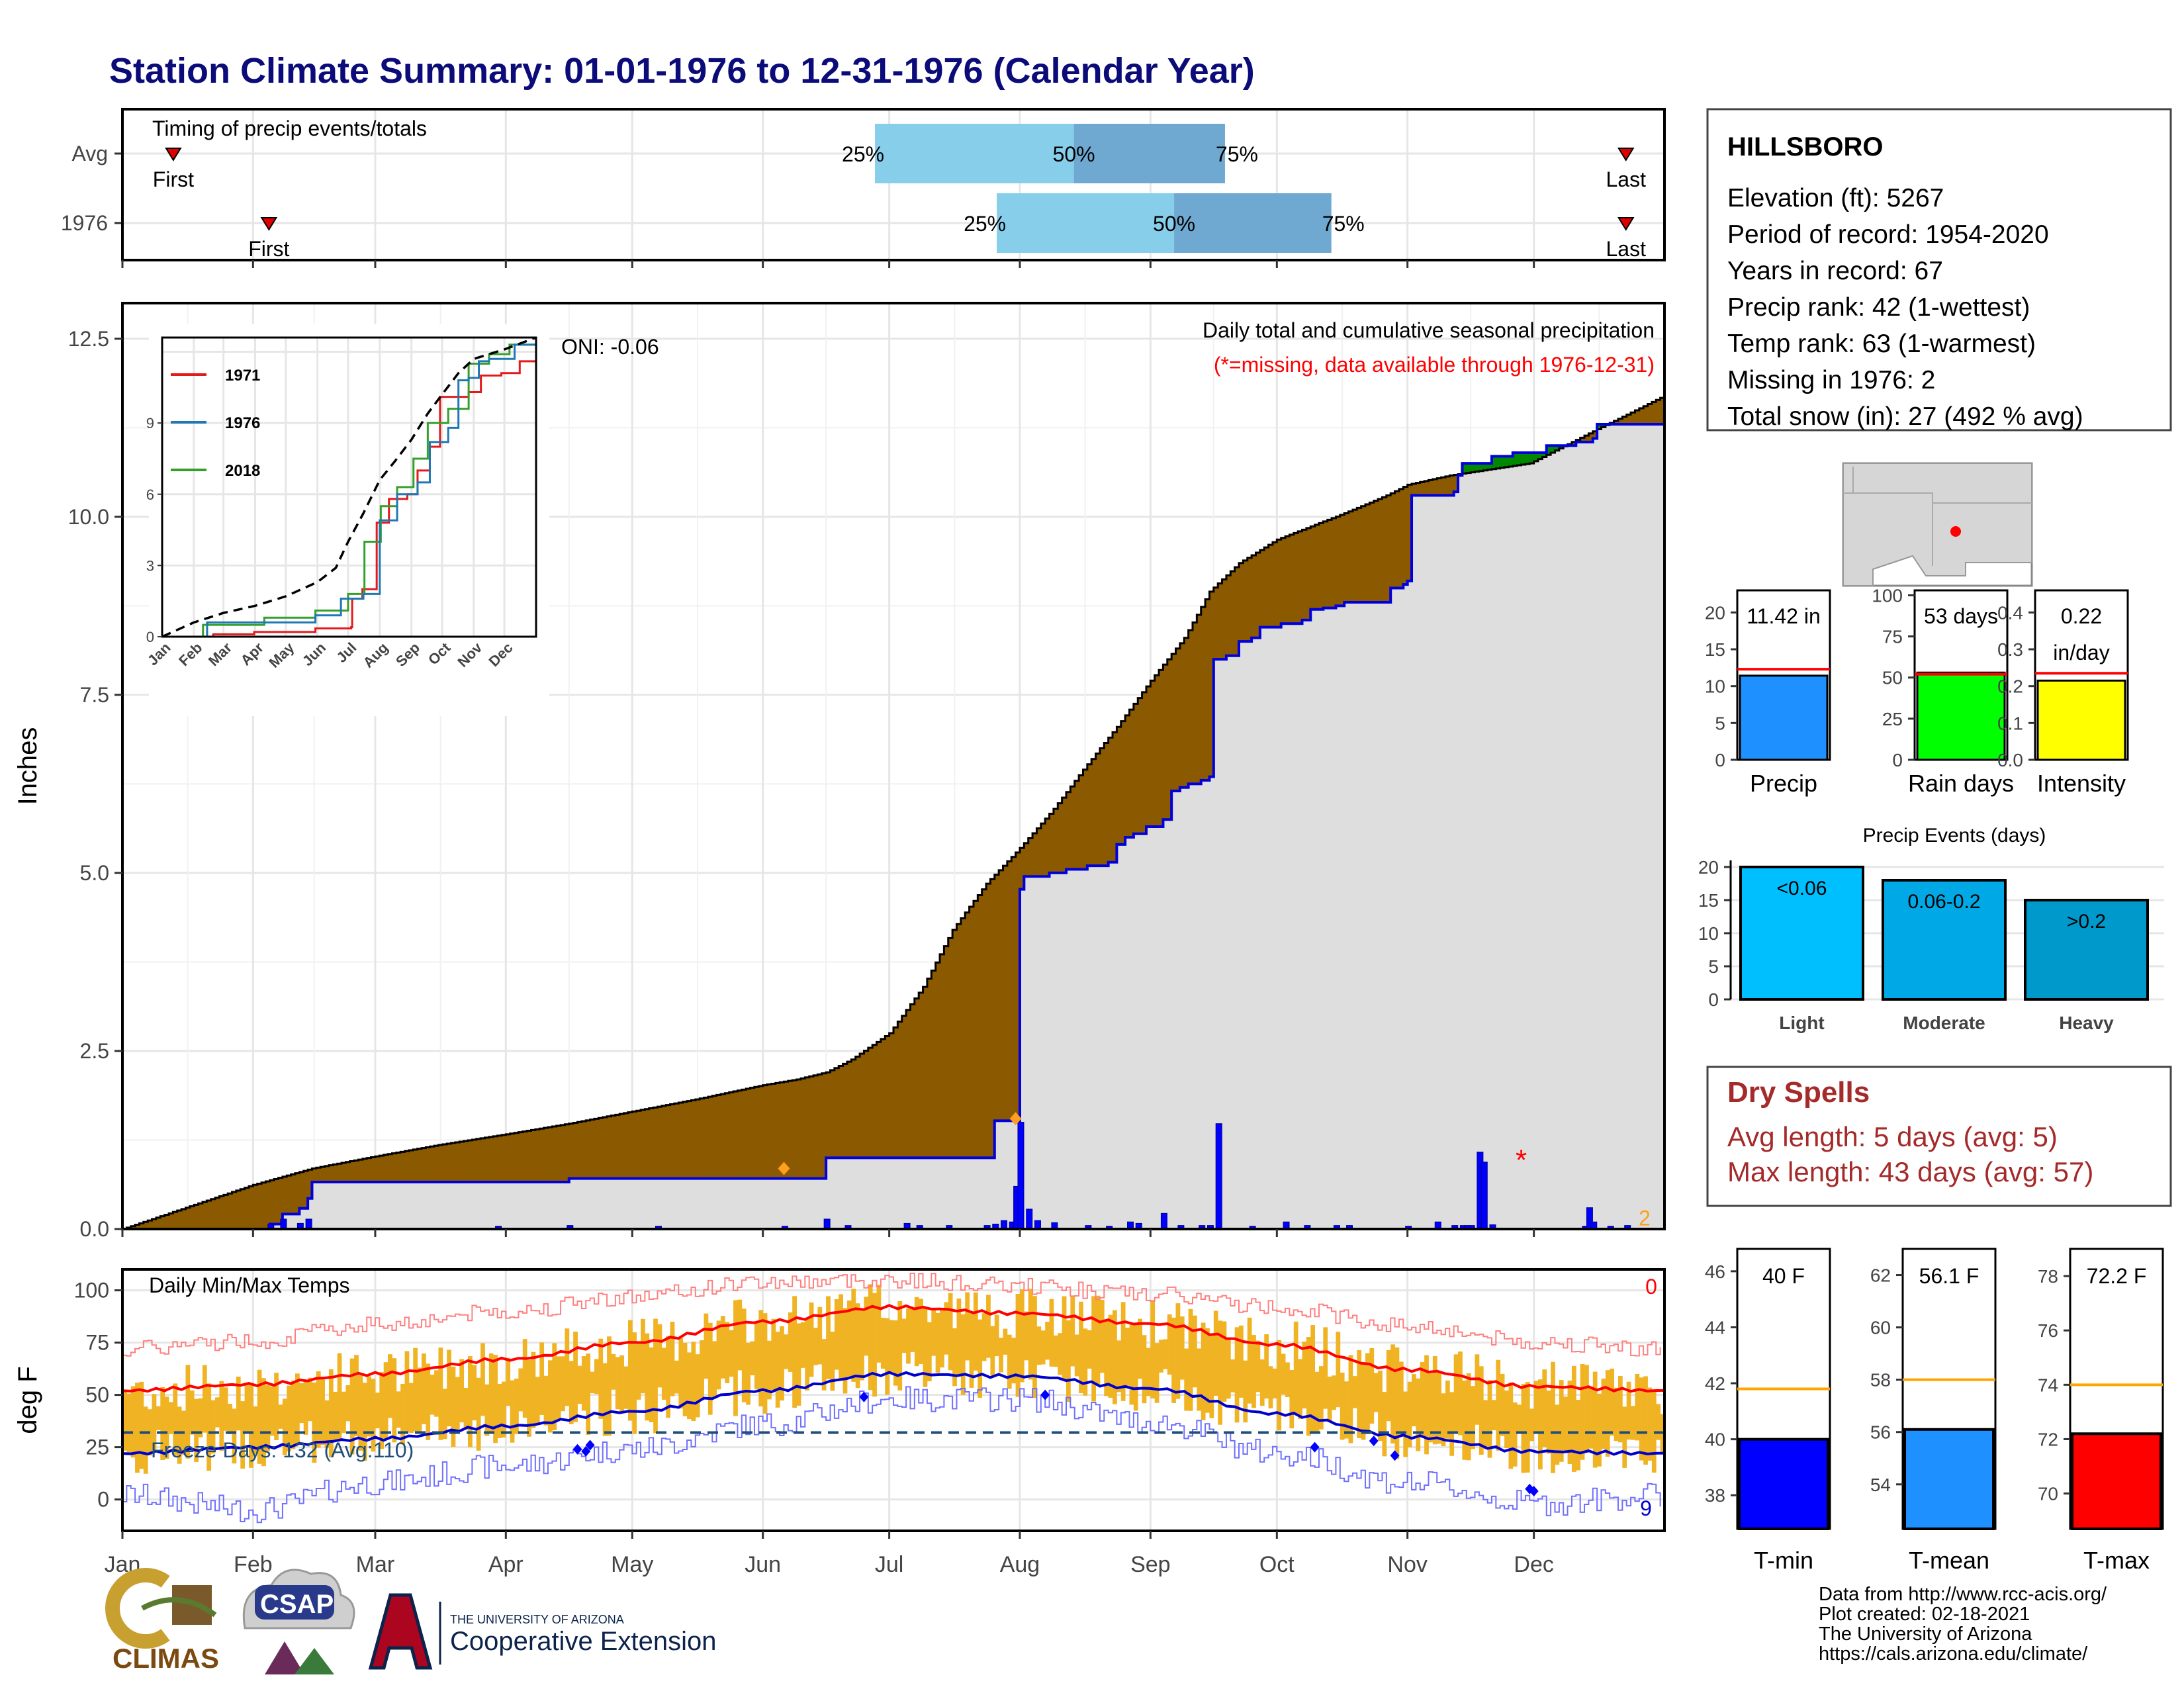  What do you see at coordinates (2081, 616) in the screenshot?
I see `minibar-value-label: 0.22` at bounding box center [2081, 616].